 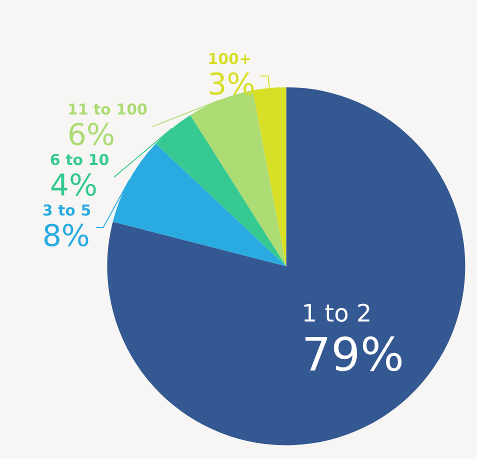 I want to click on data-label: 4%, so click(x=74, y=186).